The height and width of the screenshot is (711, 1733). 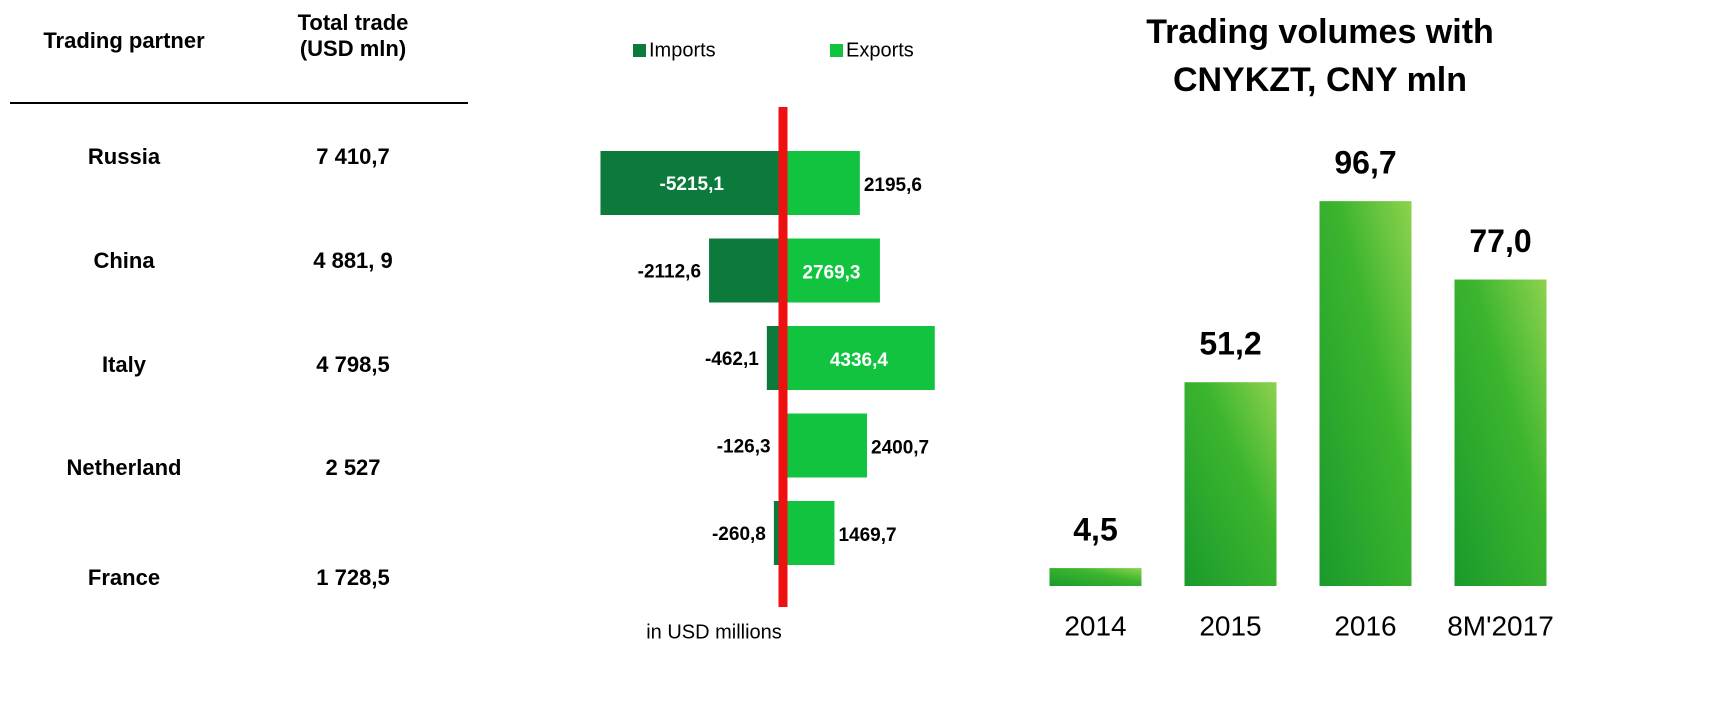 What do you see at coordinates (353, 35) in the screenshot?
I see `table-header: Total trade (USD mln)` at bounding box center [353, 35].